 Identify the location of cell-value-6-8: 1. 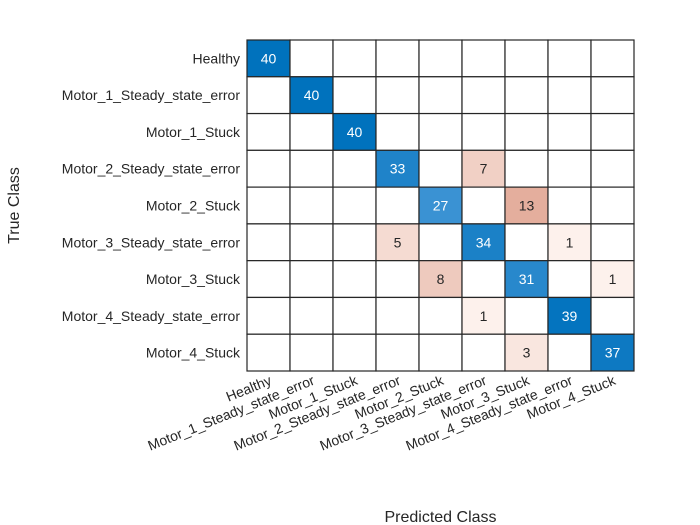
(613, 279).